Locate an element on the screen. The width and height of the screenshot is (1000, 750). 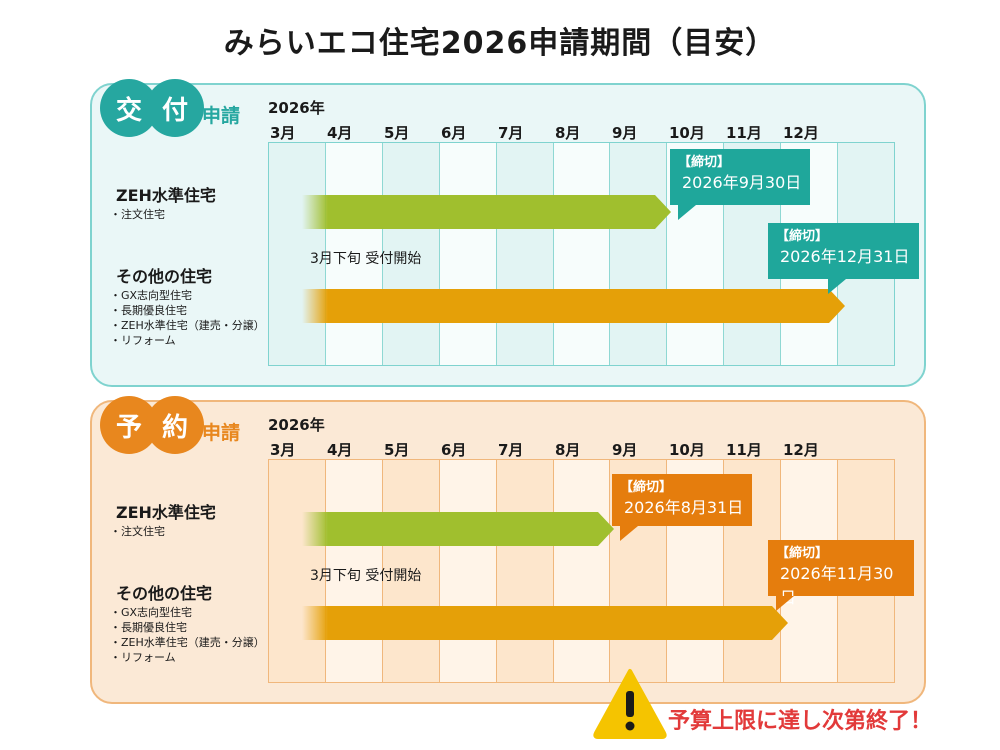
kofu-year: 2026年 is located at coordinates (296, 108).